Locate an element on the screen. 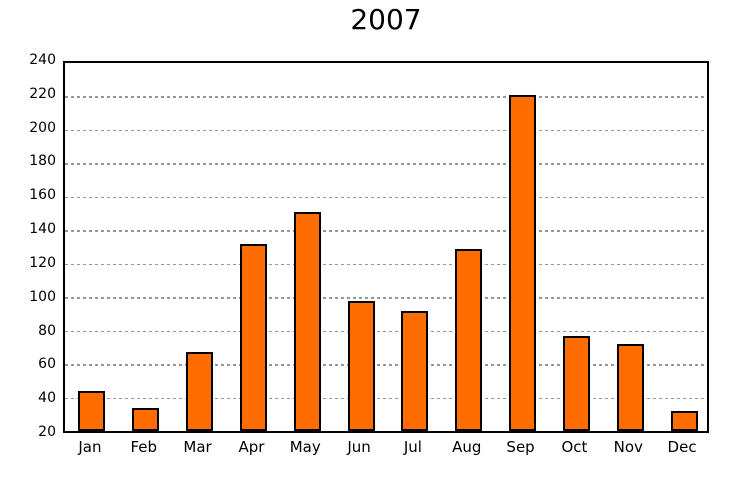 This screenshot has height=480, width=740. x-tick-label-may: May is located at coordinates (305, 447).